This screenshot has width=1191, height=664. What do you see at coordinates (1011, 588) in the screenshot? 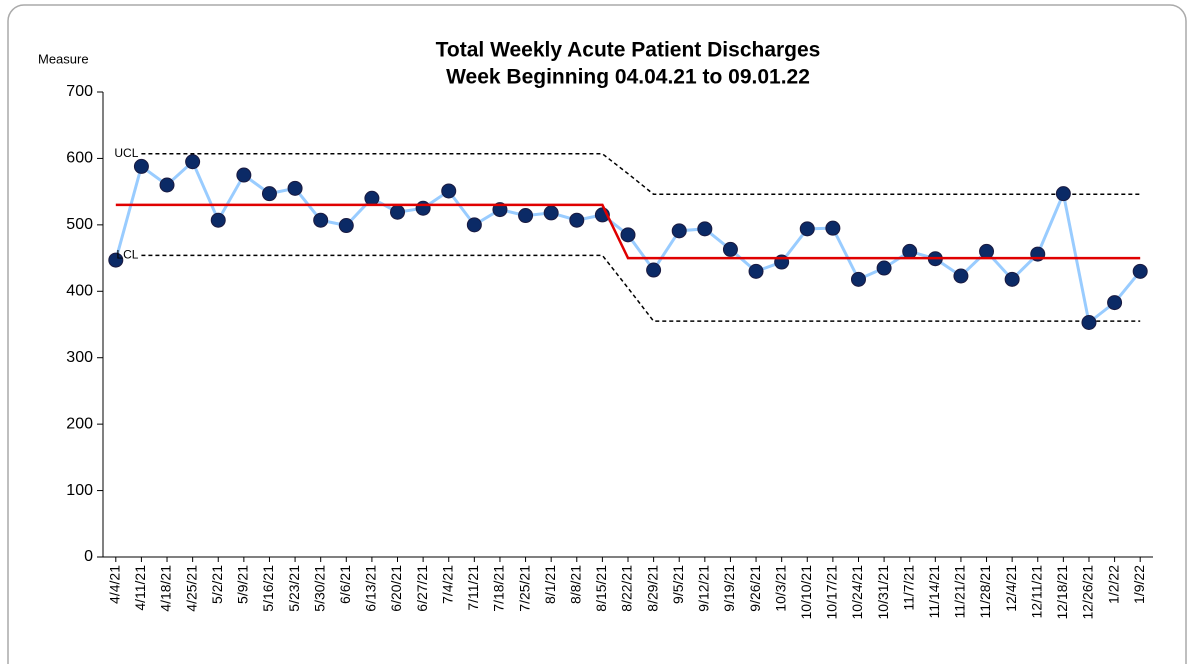
I see `x-tick-label: 12/4/21` at bounding box center [1011, 588].